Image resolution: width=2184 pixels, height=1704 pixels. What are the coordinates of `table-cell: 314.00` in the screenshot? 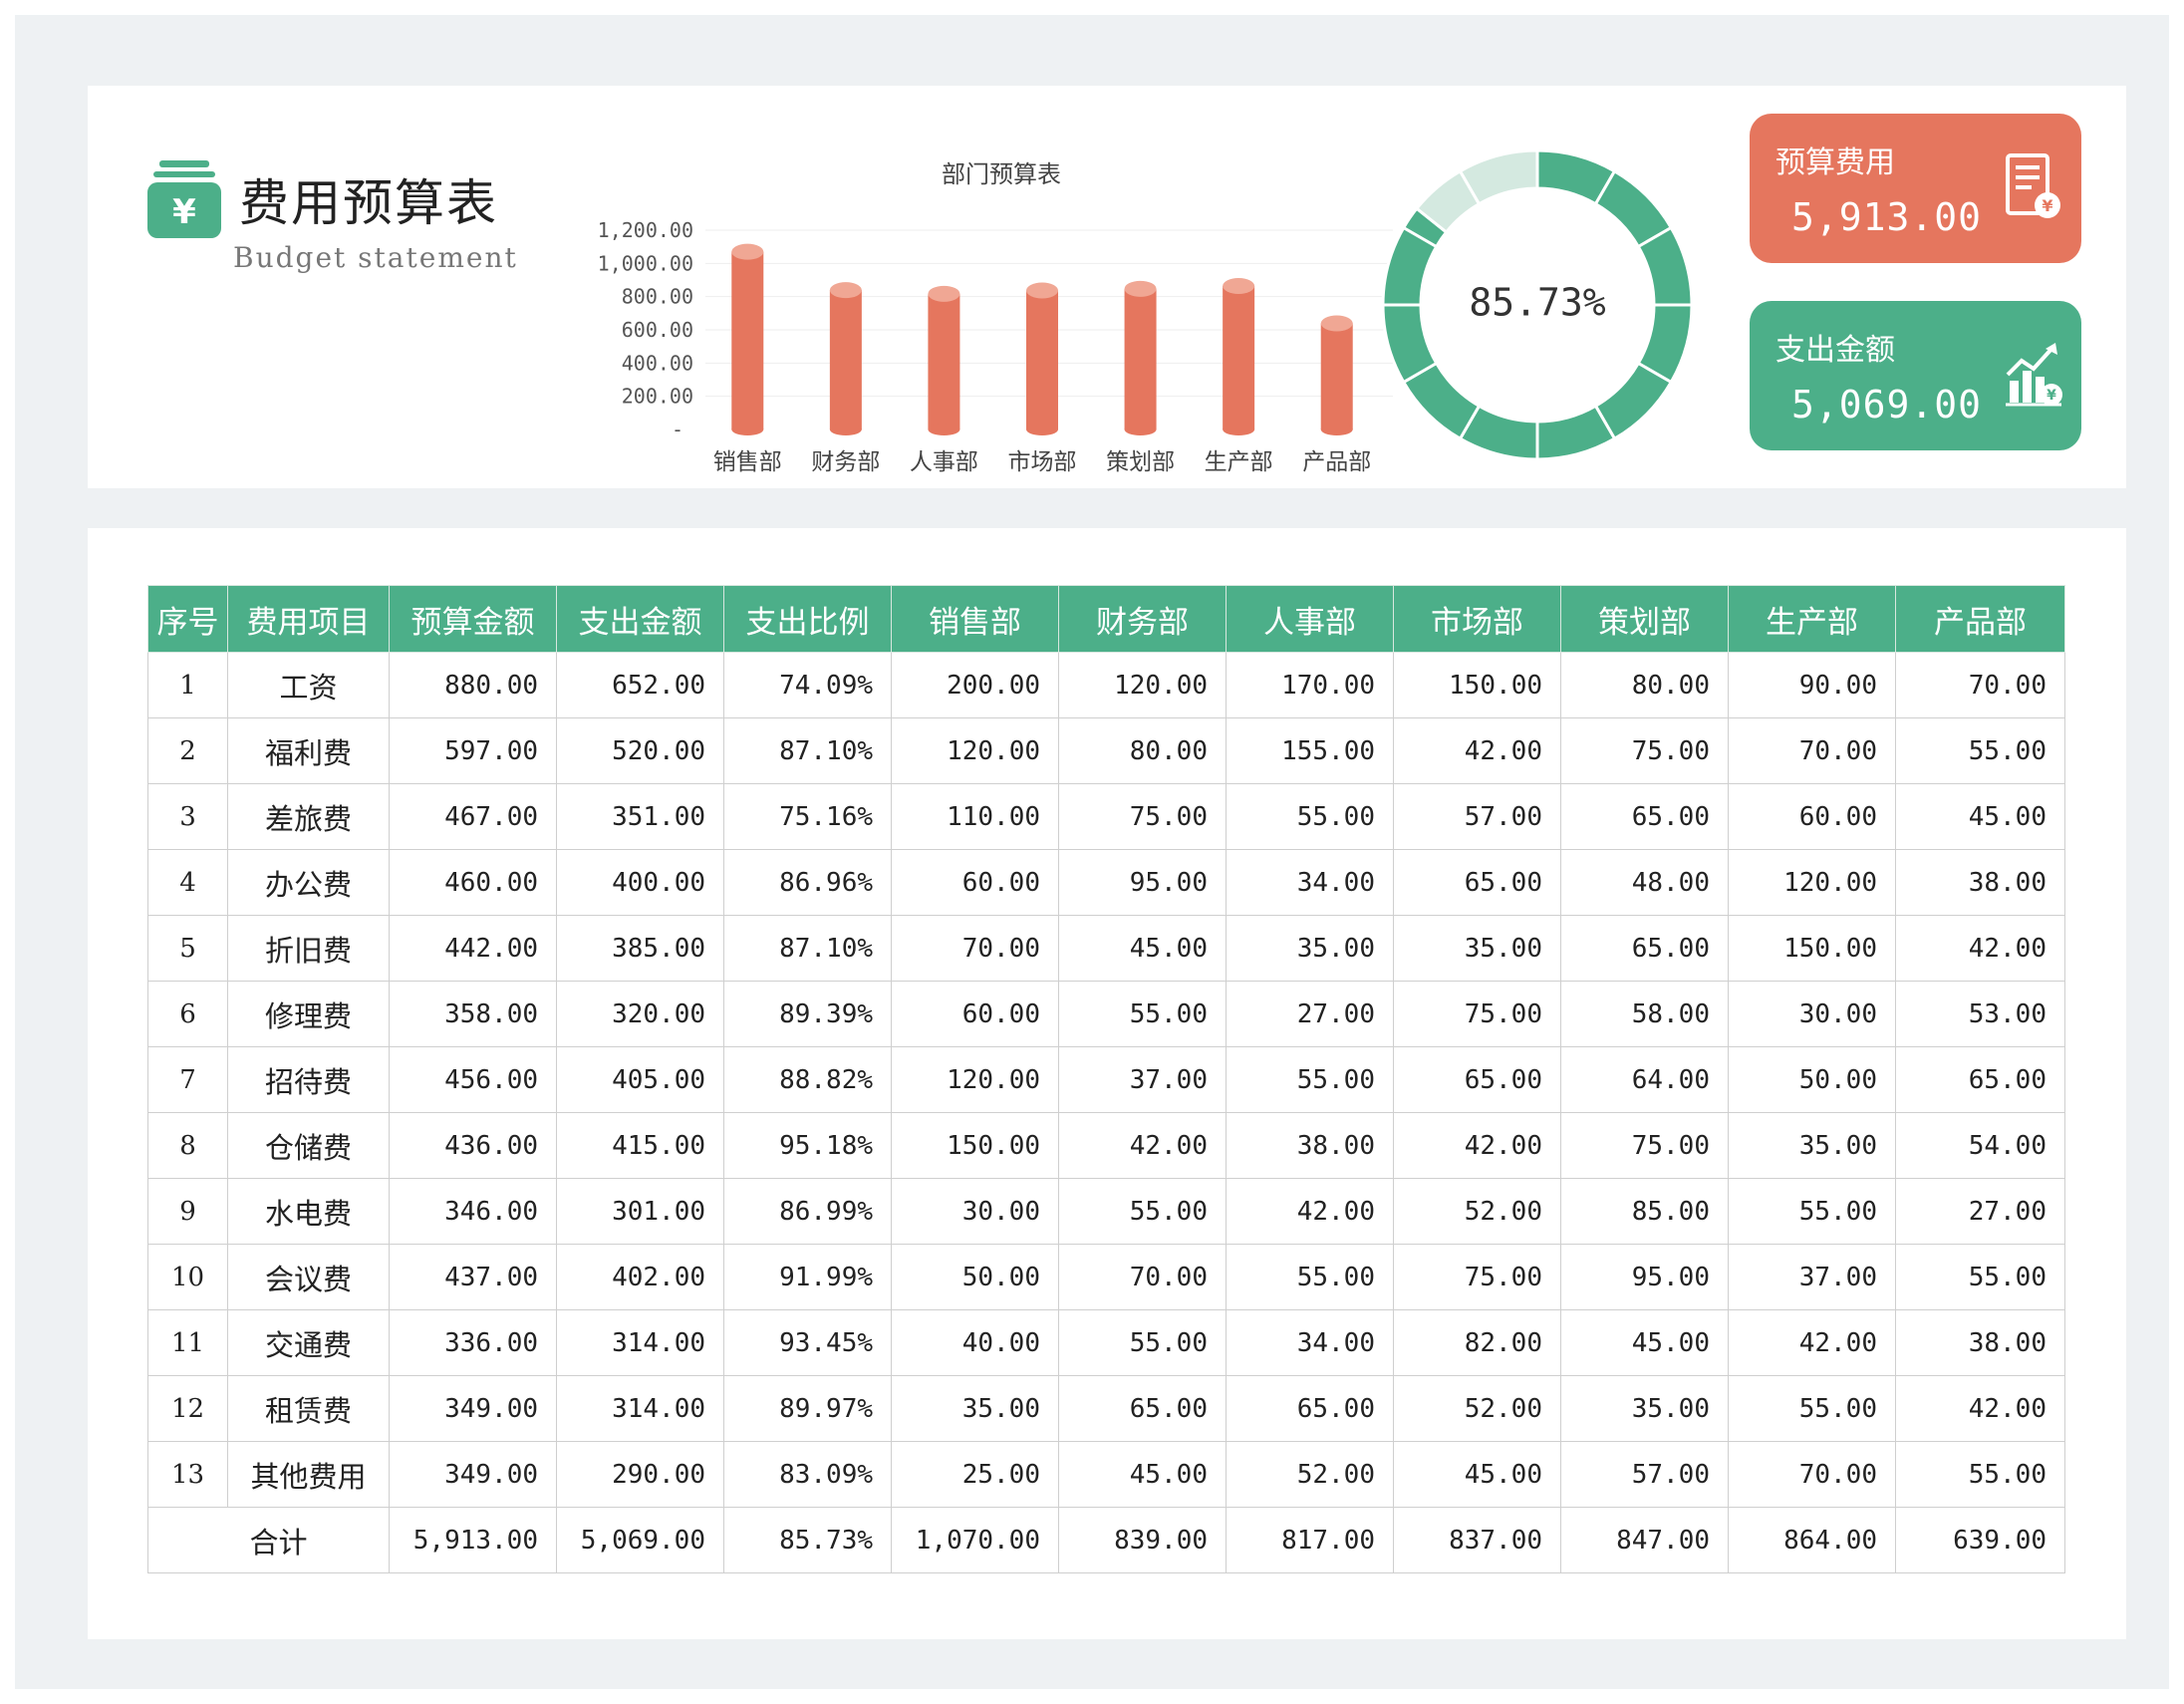 It's located at (640, 1343).